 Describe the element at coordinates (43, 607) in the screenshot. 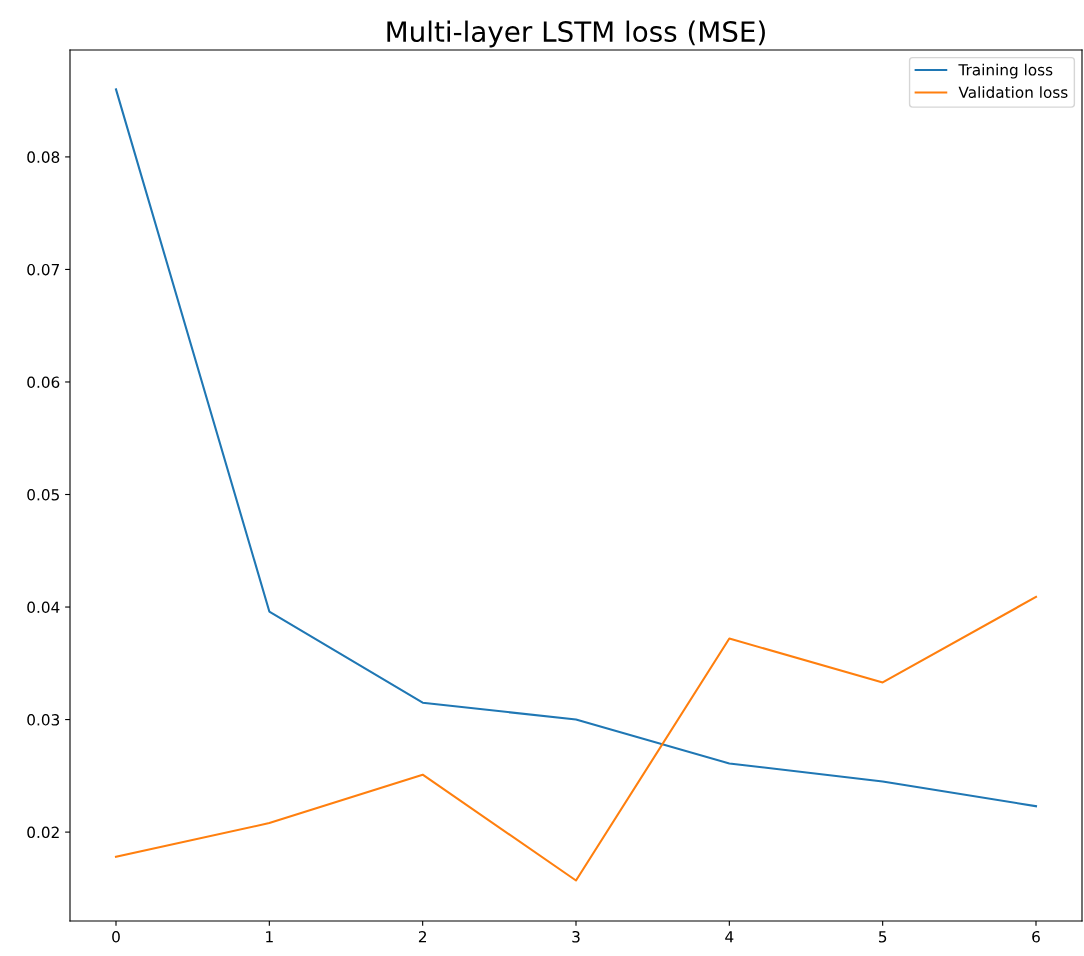

I see `y-tick-label: 0.04` at that location.